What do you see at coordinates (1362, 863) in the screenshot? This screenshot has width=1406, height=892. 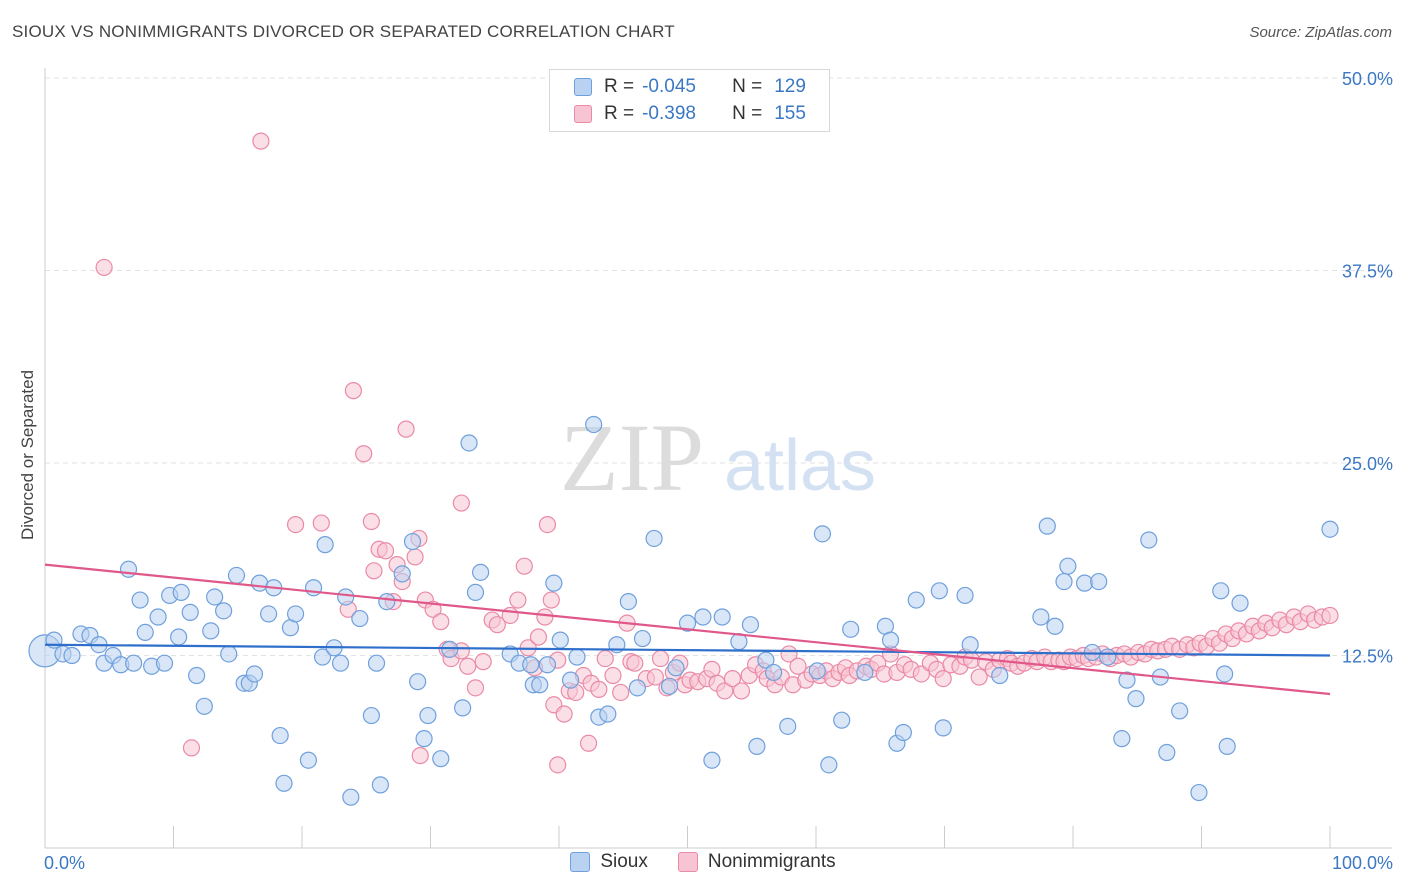 I see `x-tick-label-max: 100.0%` at bounding box center [1362, 863].